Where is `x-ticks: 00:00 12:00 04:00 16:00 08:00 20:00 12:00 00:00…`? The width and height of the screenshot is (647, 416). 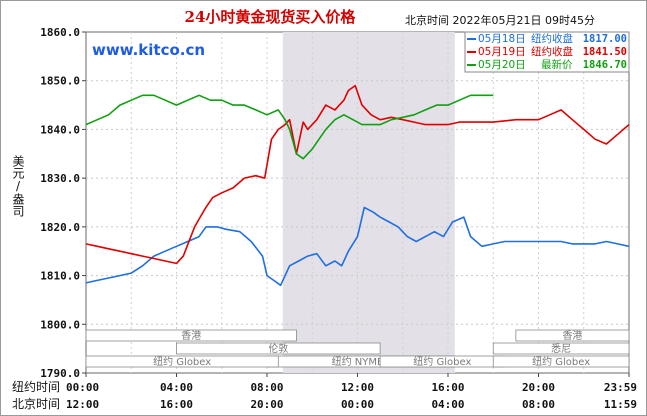
x-ticks: 00:00 12:00 04:00 16:00 08:00 20:00 12:00 00:00… is located at coordinates (351, 392).